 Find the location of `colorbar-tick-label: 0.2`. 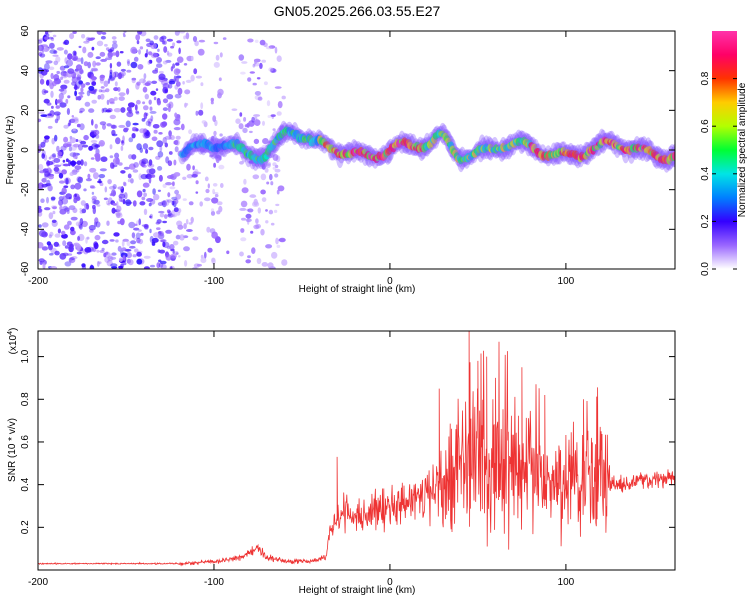

colorbar-tick-label: 0.2 is located at coordinates (705, 221).